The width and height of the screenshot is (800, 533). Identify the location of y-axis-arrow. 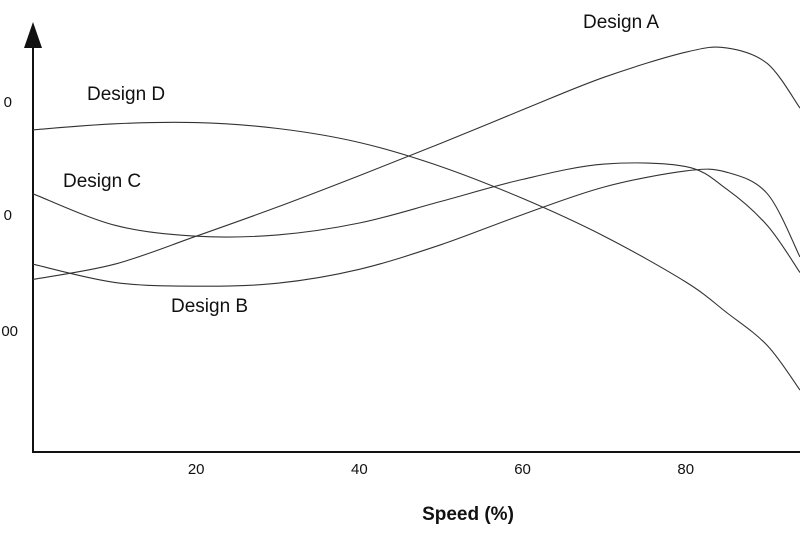
(33, 35).